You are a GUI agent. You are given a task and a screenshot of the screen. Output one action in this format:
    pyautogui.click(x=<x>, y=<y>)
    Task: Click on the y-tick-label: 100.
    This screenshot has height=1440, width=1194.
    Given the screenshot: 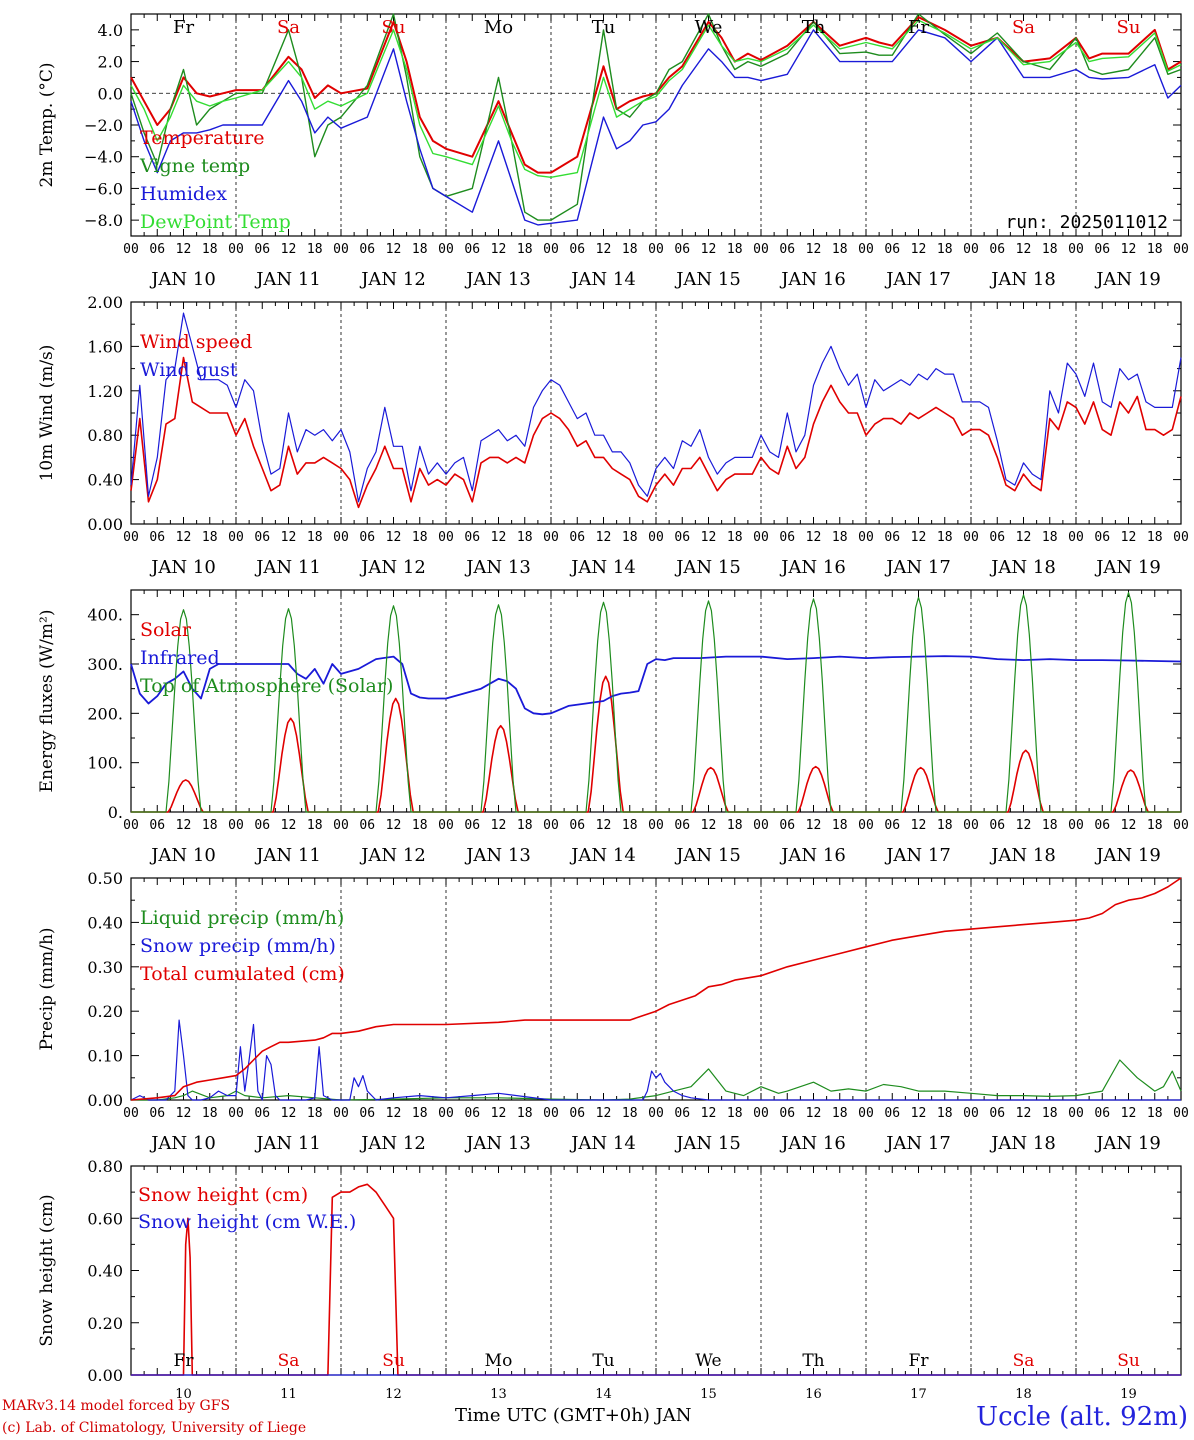 What is the action you would take?
    pyautogui.click(x=105, y=763)
    